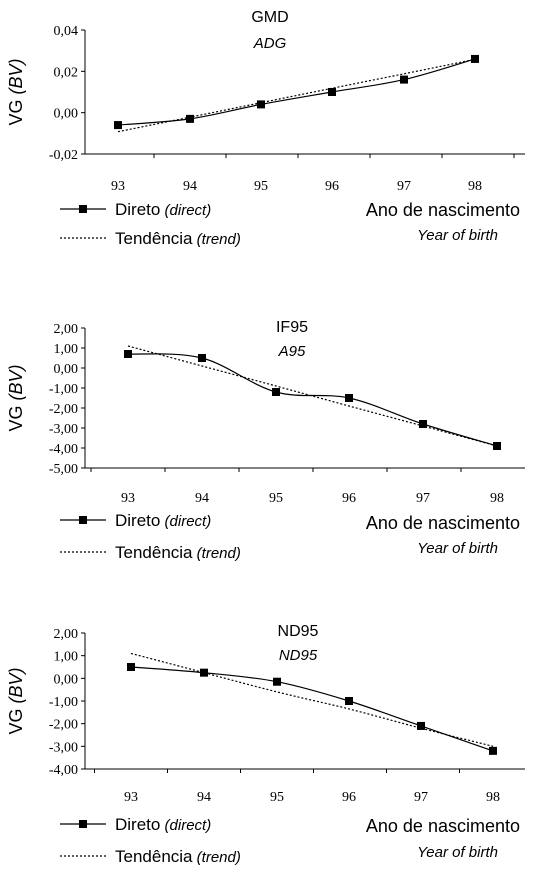  What do you see at coordinates (66, 31) in the screenshot?
I see `y-tick-label: 0,04` at bounding box center [66, 31].